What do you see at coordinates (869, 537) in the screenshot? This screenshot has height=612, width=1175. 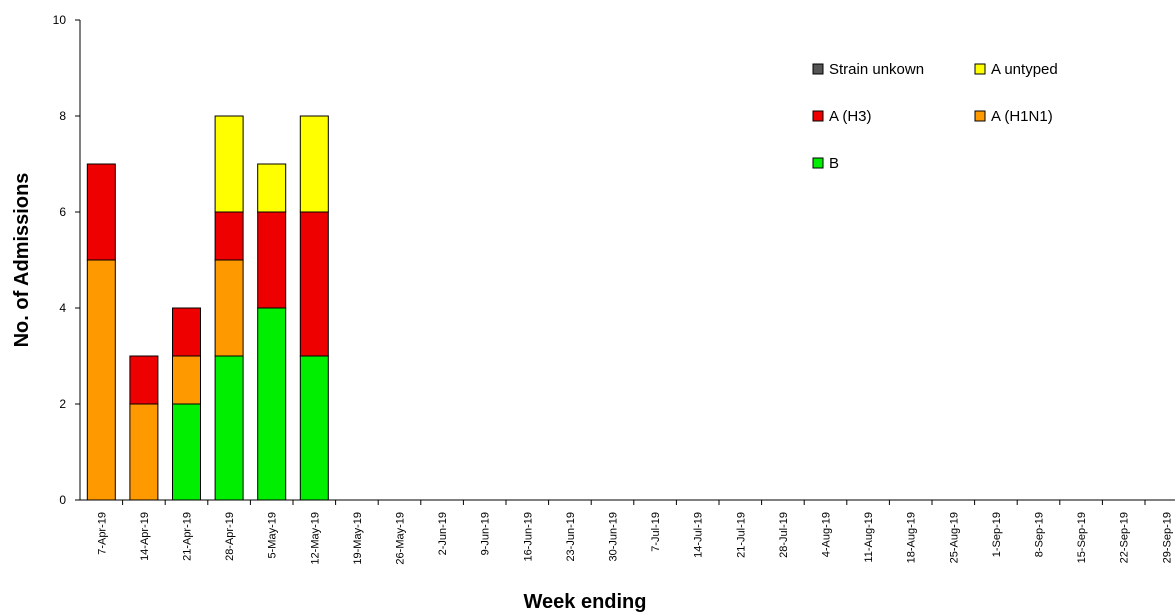 I see `x-tick-label: 11-Aug-19` at bounding box center [869, 537].